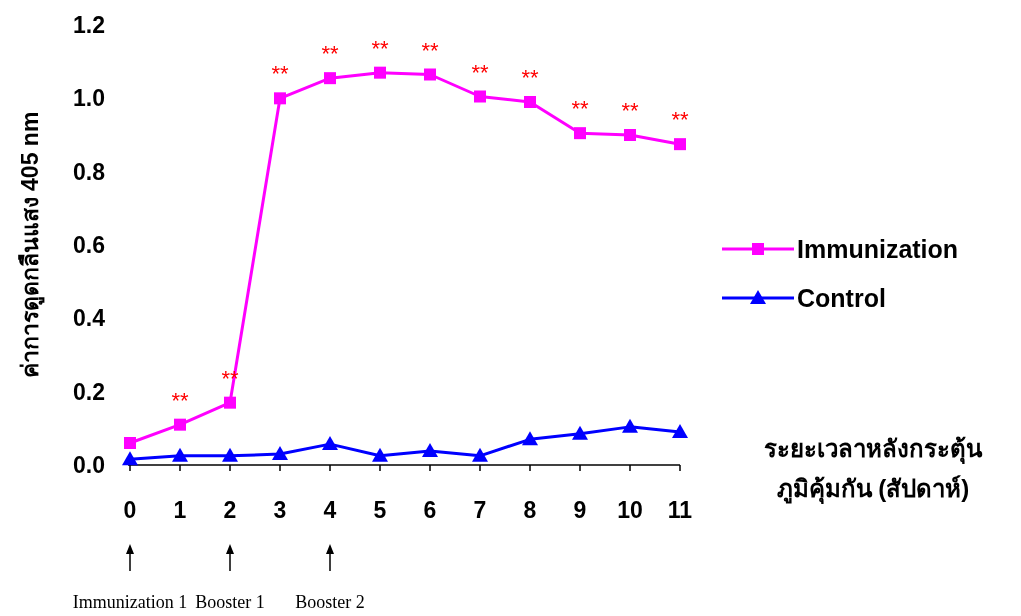 The image size is (1021, 616). I want to click on y-tick-label: 0.8, so click(89, 171).